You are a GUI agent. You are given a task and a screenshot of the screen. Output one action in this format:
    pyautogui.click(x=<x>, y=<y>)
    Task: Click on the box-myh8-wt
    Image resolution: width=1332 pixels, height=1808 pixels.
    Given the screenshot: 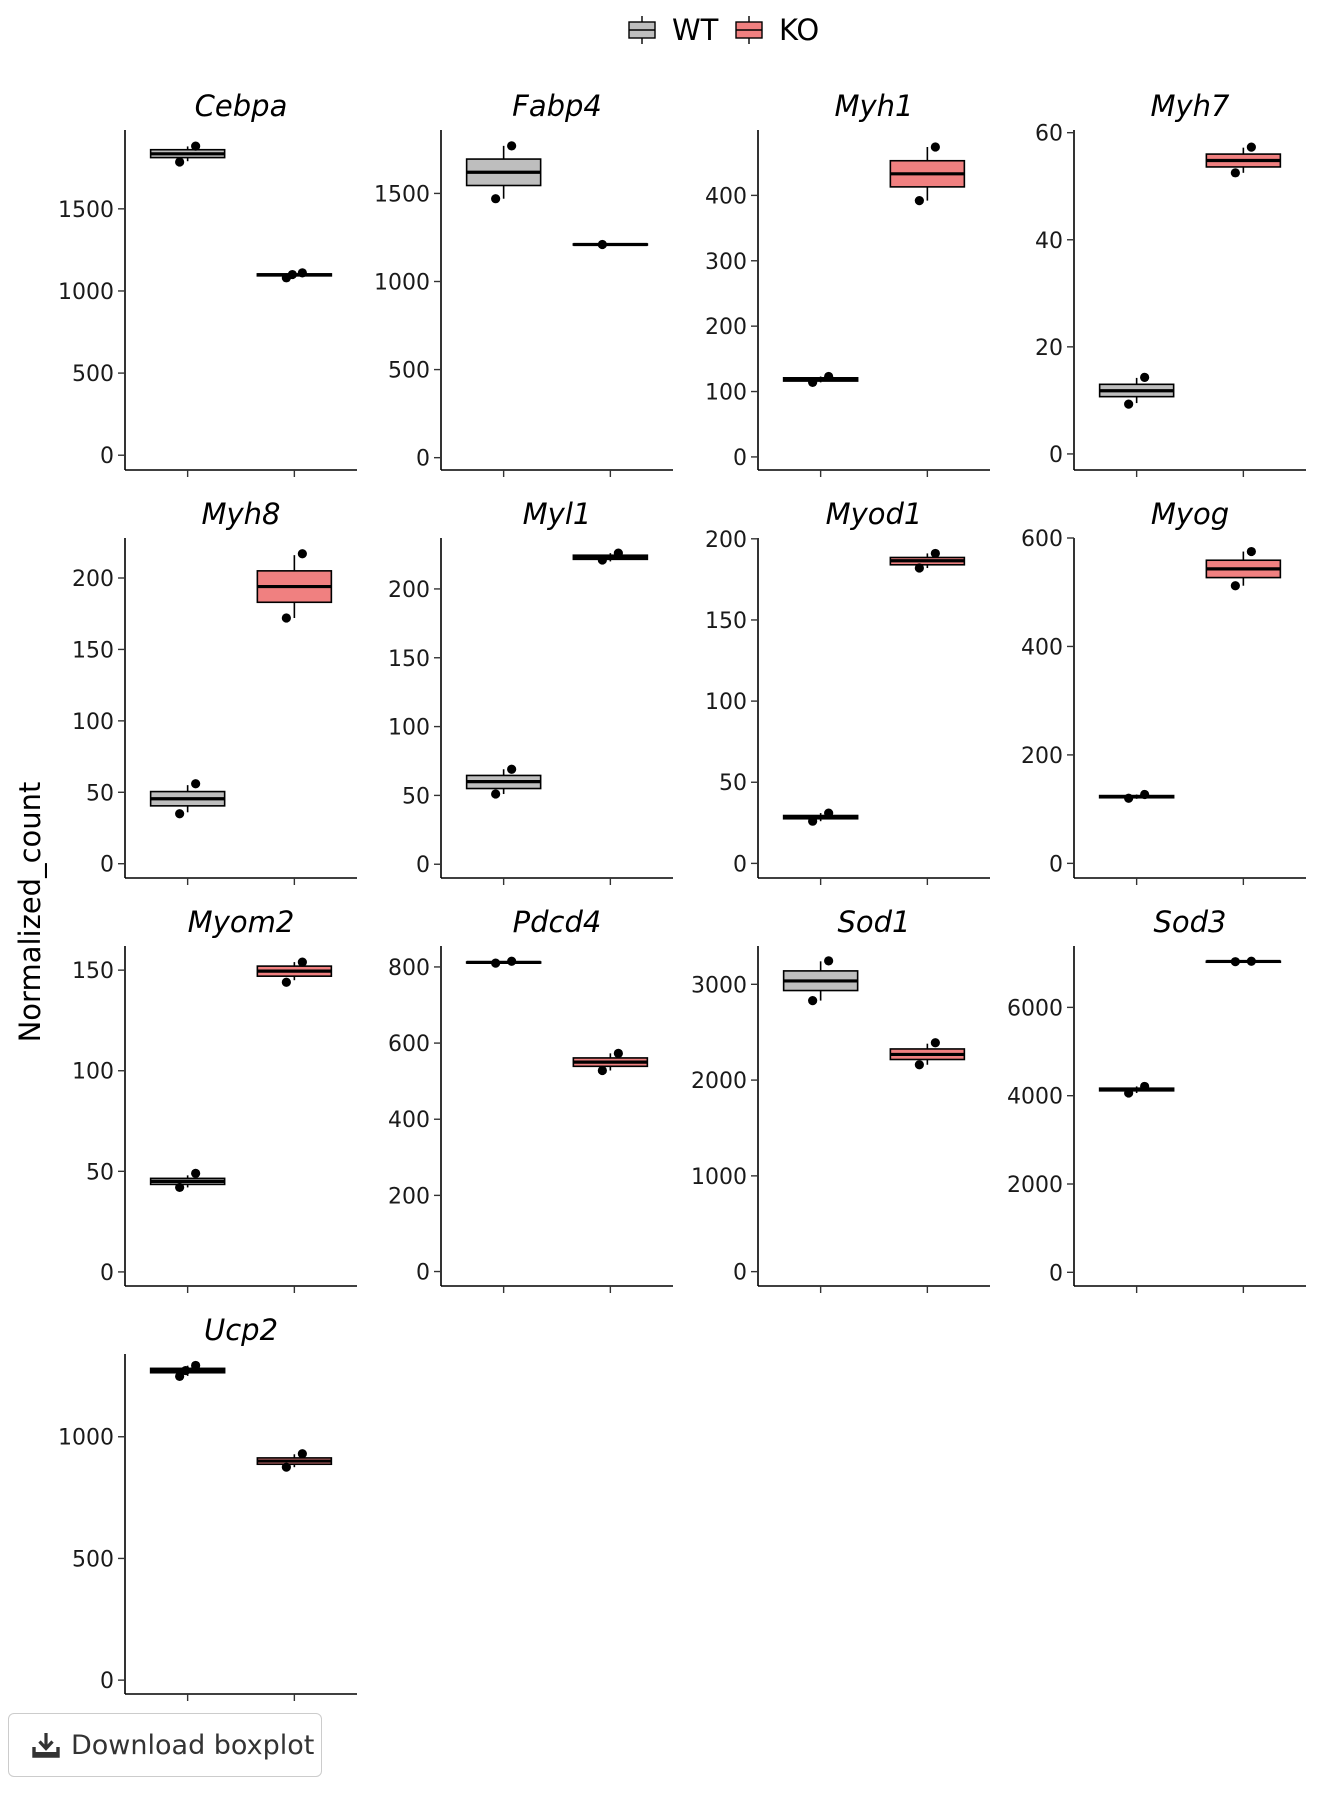 What is the action you would take?
    pyautogui.click(x=187, y=799)
    